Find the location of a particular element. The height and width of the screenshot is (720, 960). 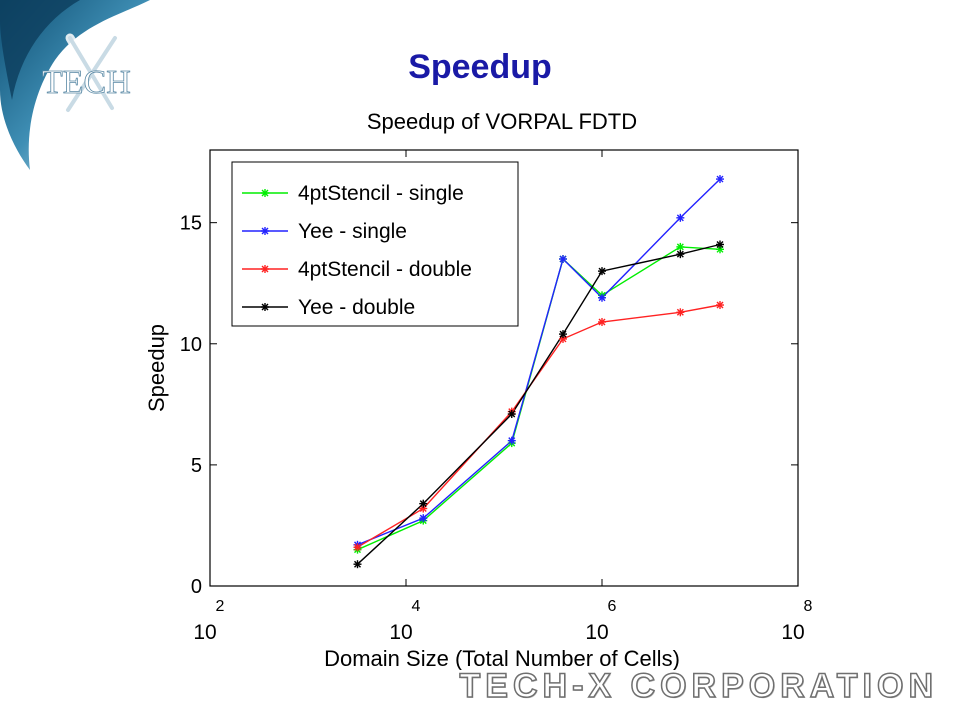

logo-text: TECH is located at coordinates (86, 82).